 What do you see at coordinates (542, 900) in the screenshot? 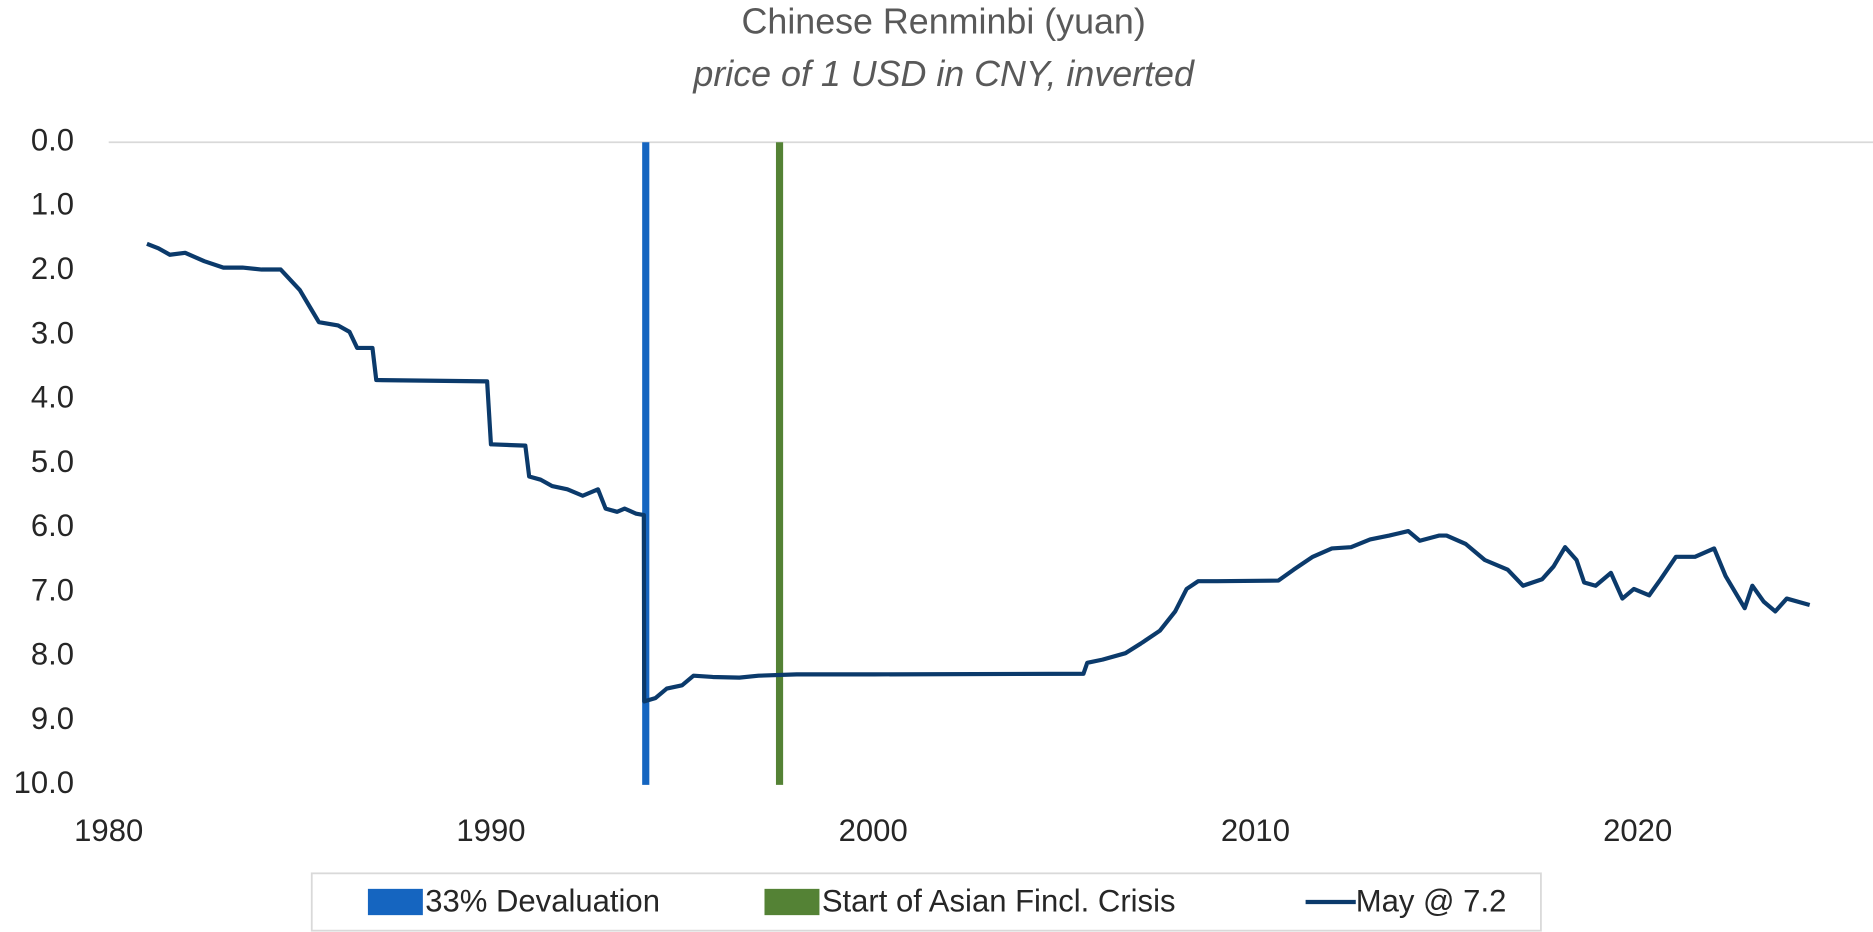
I see `legend-label: 33% Devaluation` at bounding box center [542, 900].